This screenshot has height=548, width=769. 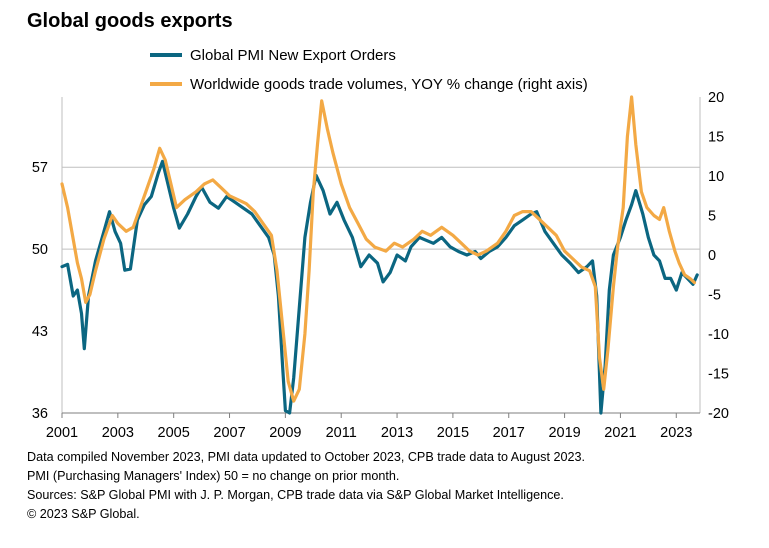 I want to click on y-left-tick-label: 50, so click(x=40, y=250).